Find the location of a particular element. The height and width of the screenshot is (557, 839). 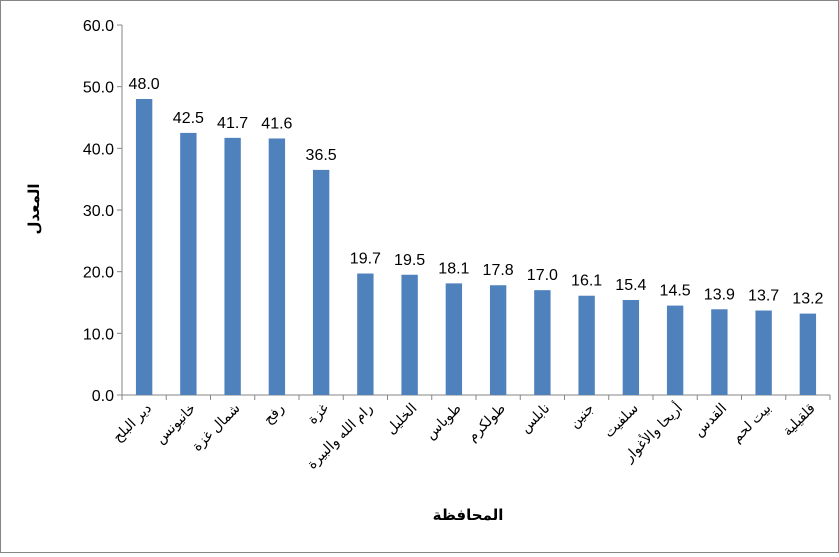

bar-value-label: 18.1 is located at coordinates (453, 268).